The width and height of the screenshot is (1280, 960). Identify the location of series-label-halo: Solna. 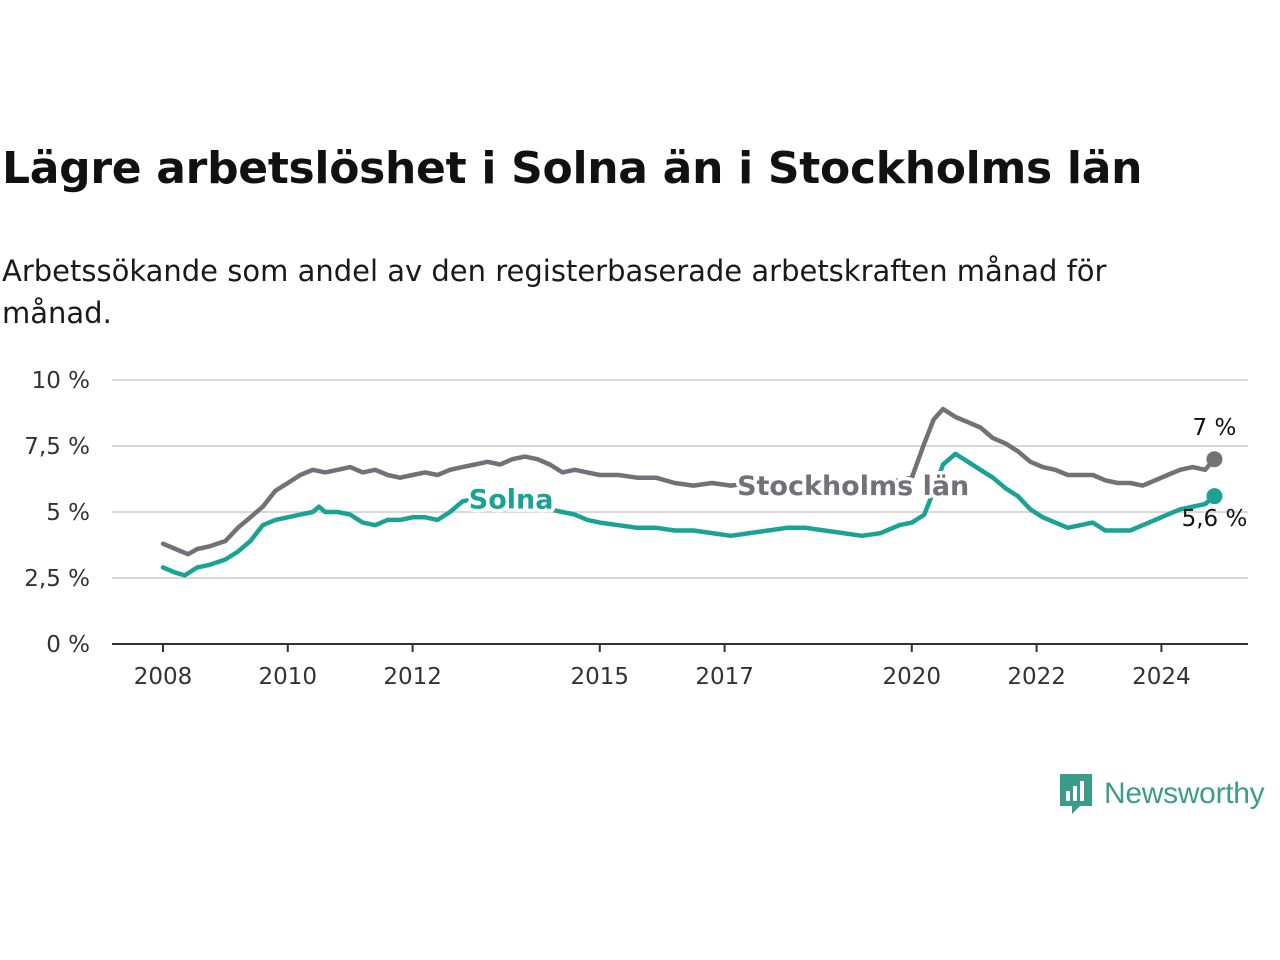
(511, 499).